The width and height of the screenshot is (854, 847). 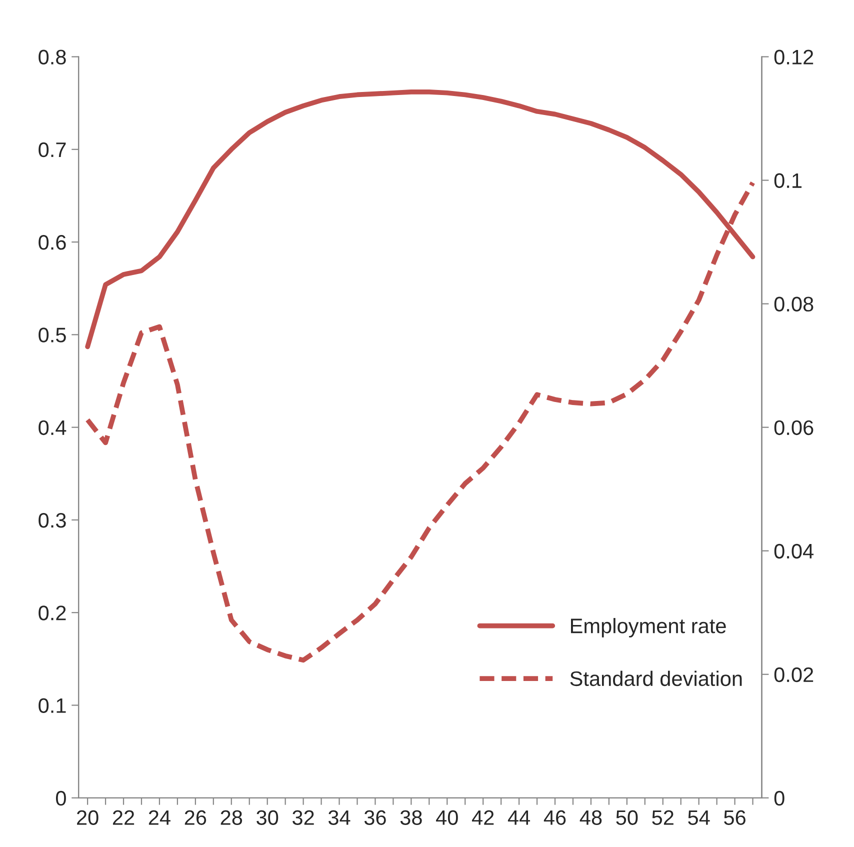 I want to click on x-tick-label: 28, so click(x=231, y=817).